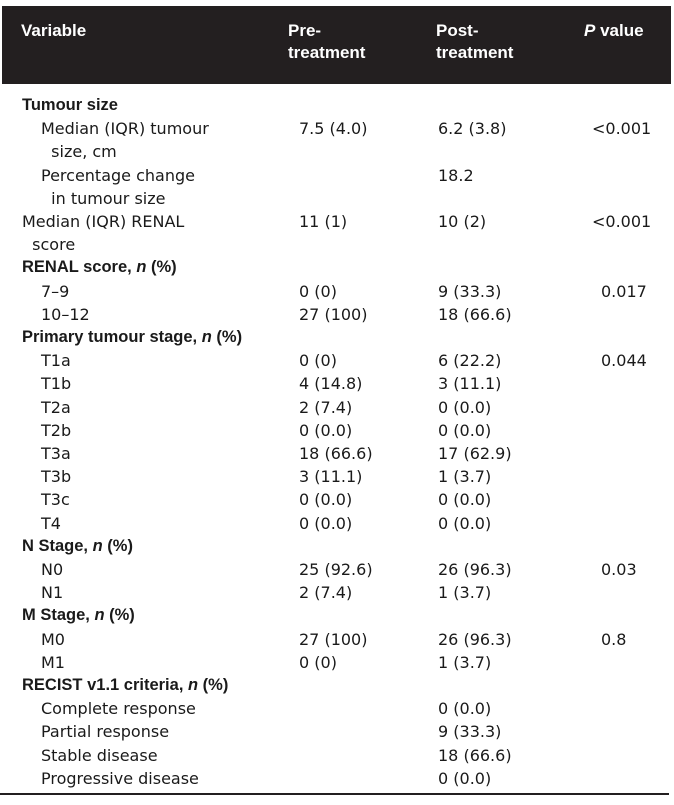 The image size is (674, 805). What do you see at coordinates (336, 453) in the screenshot?
I see `table-row: T3a 18 (66.6) 17 (62.9)` at bounding box center [336, 453].